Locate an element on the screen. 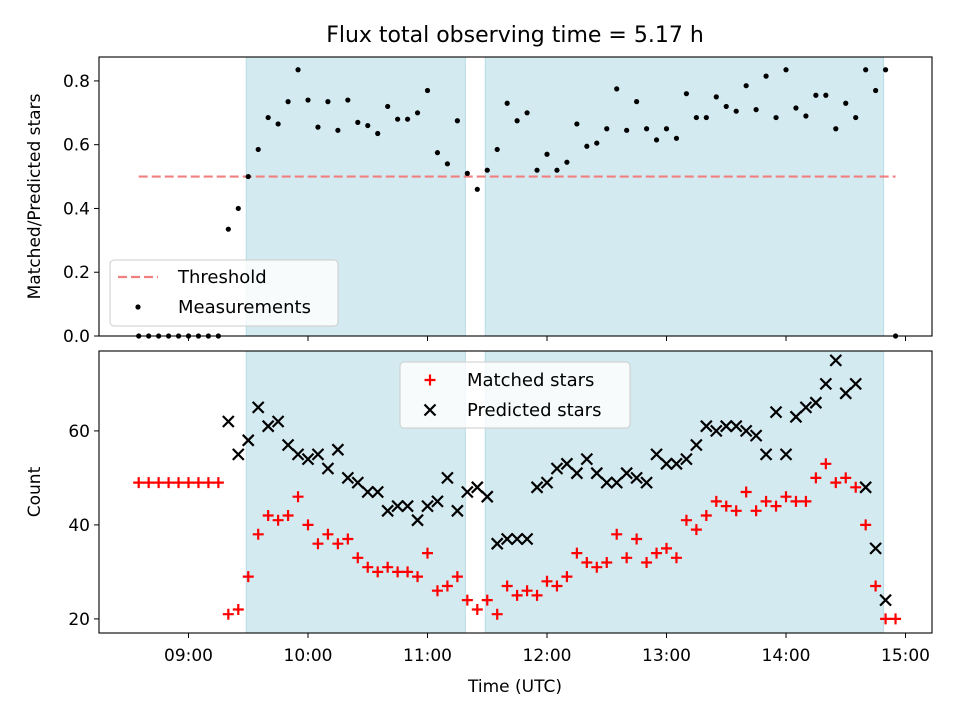 The height and width of the screenshot is (720, 960). y-axis-label: Matched/Predicted stars is located at coordinates (35, 196).